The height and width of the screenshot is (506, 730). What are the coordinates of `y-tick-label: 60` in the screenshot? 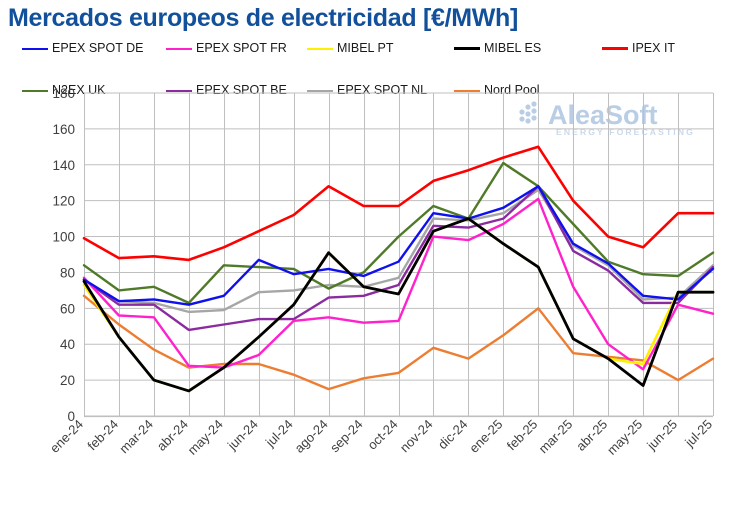 It's located at (67, 308).